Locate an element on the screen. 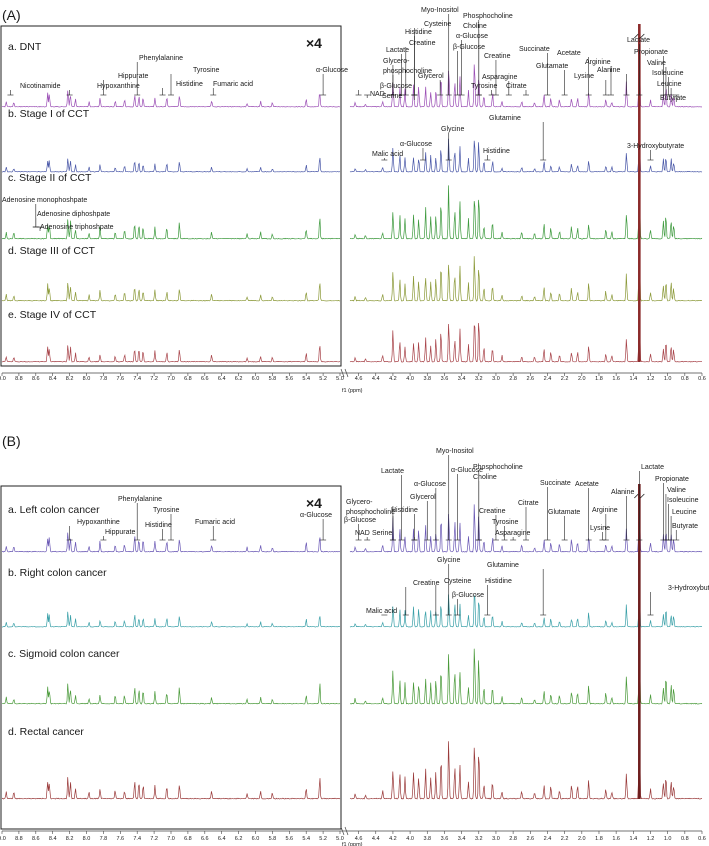  x-tick-label: 5.8 is located at coordinates (273, 379).